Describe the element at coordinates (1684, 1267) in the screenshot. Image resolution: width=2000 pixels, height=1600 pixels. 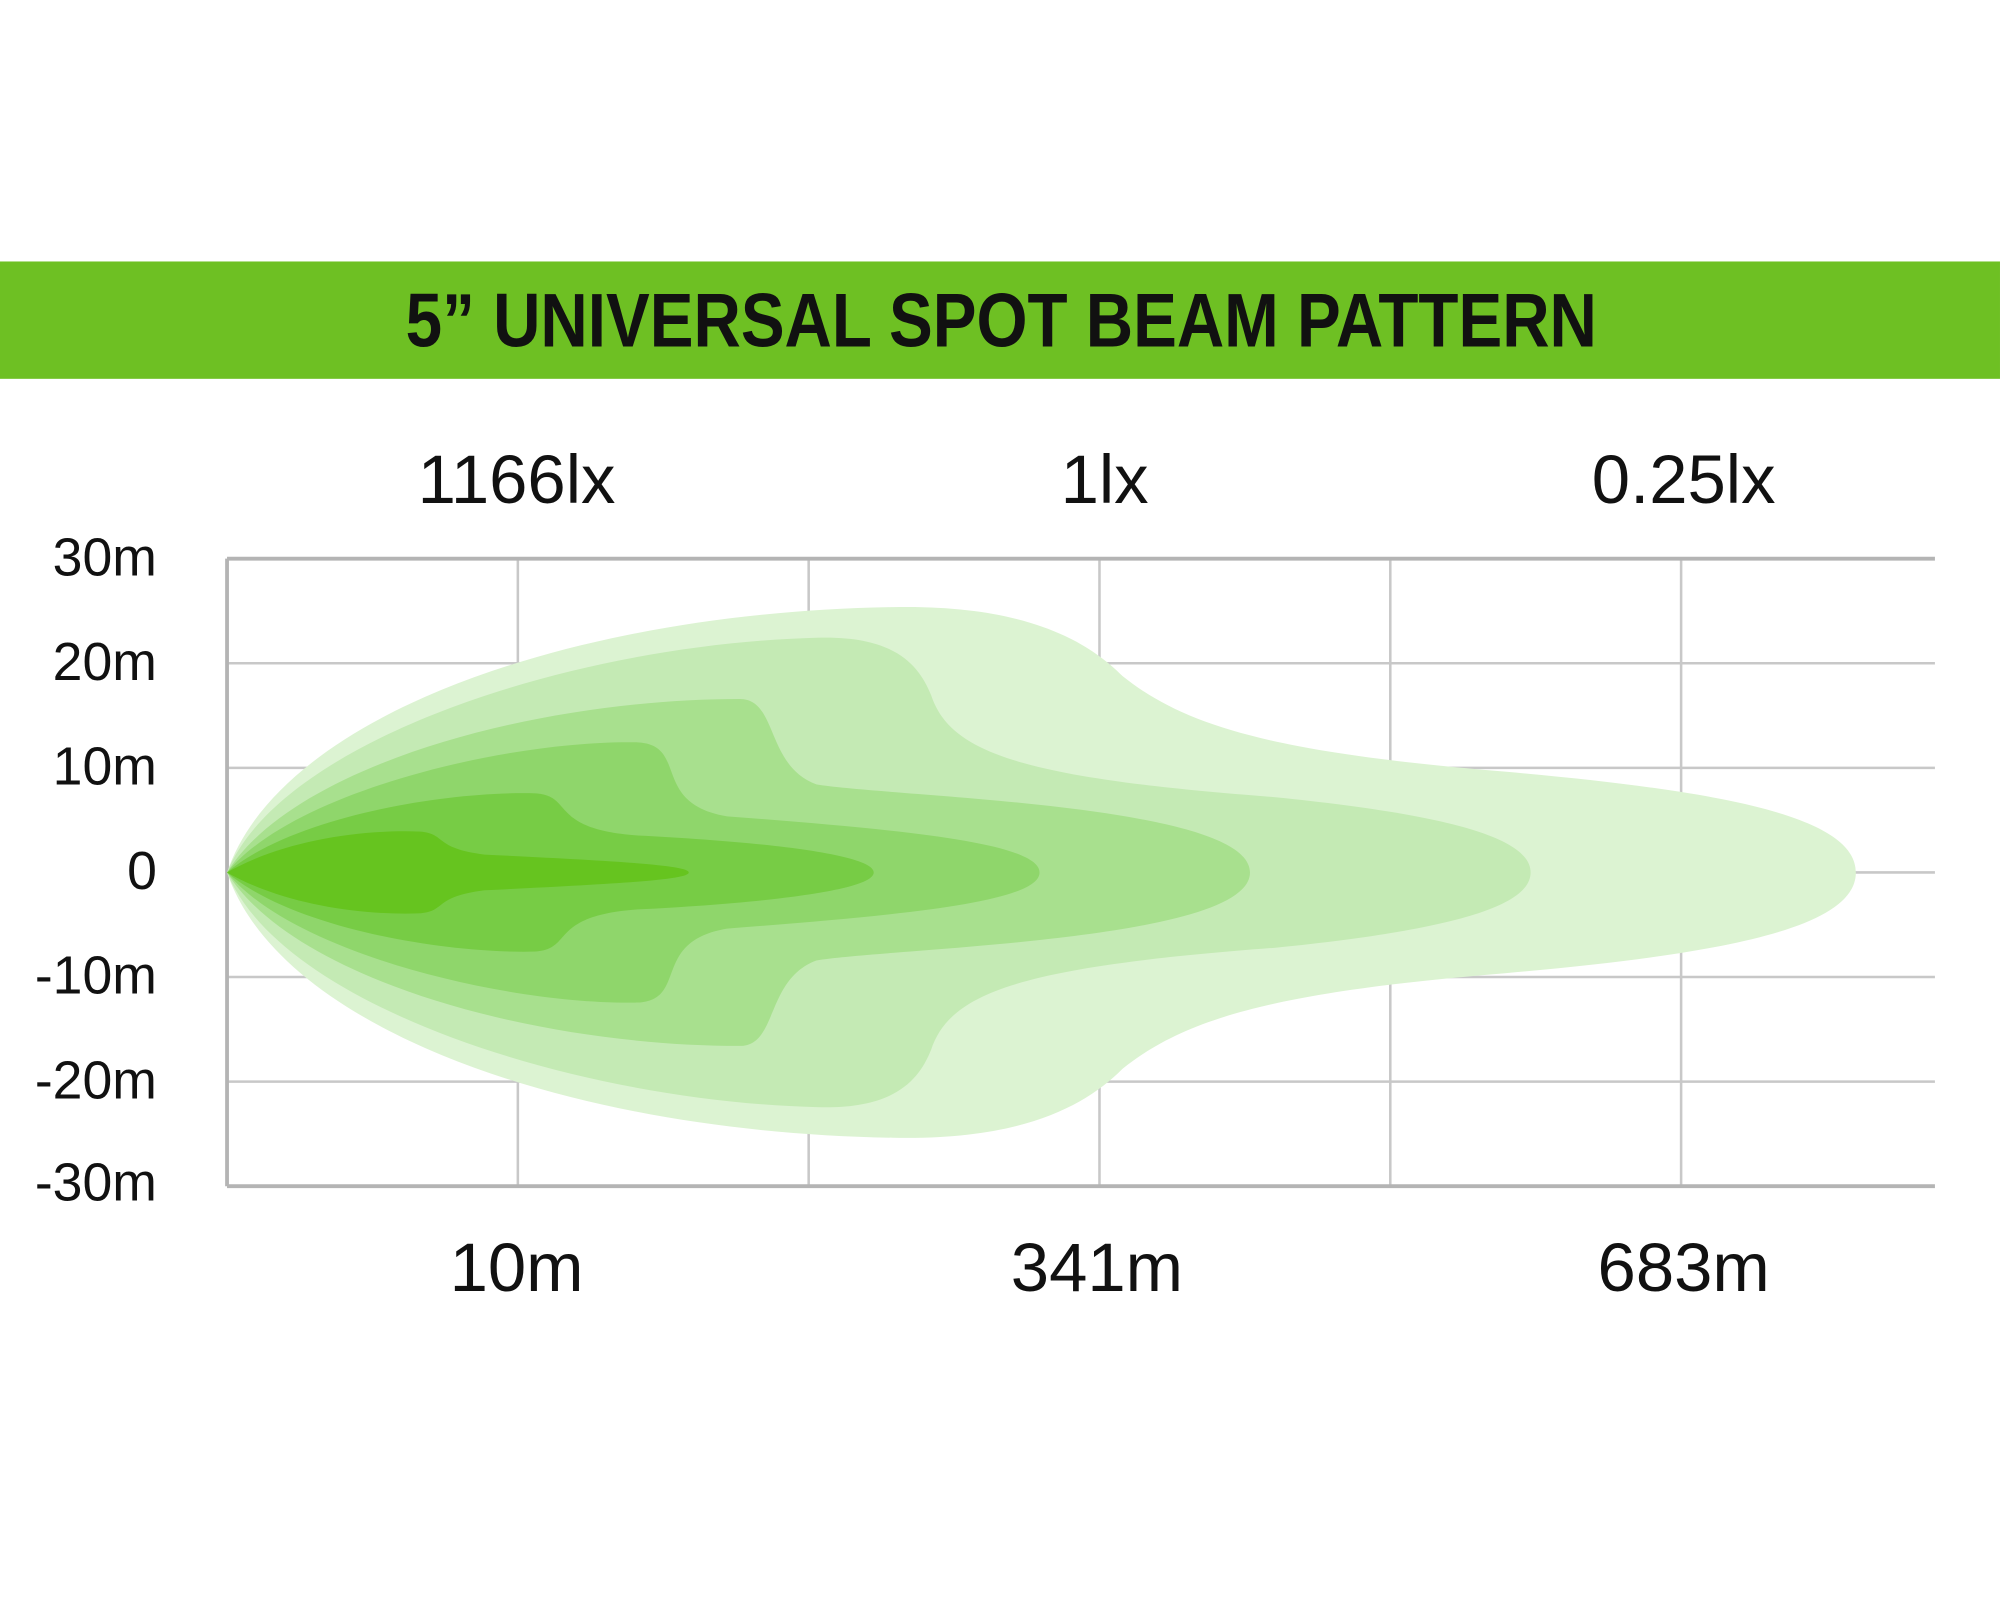
I see `distance-label: 683m` at that location.